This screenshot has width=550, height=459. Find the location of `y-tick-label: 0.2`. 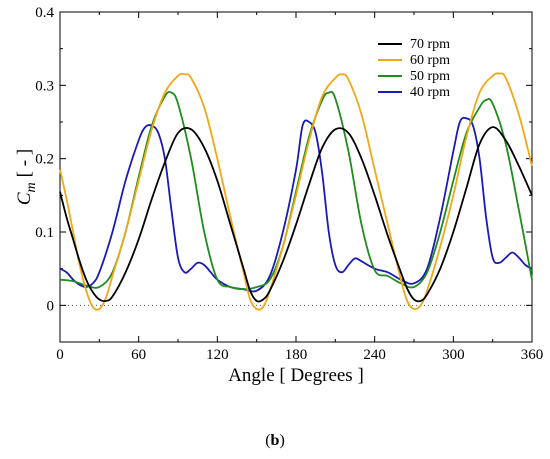

y-tick-label: 0.2 is located at coordinates (44, 160).